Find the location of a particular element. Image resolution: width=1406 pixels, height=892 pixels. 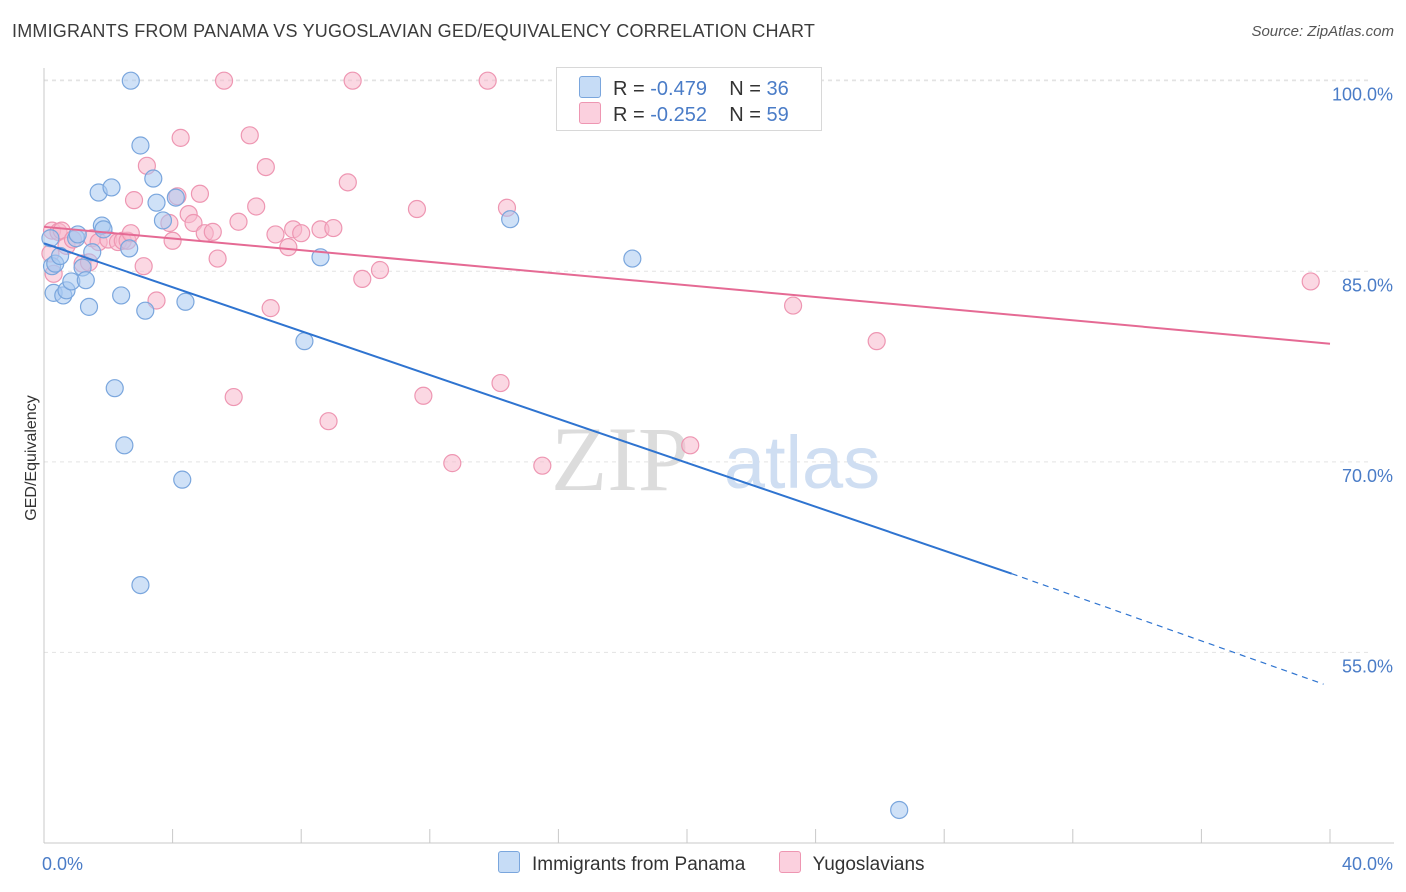

y-axis-label: GED/Equivalency is located at coordinates (31, 457).